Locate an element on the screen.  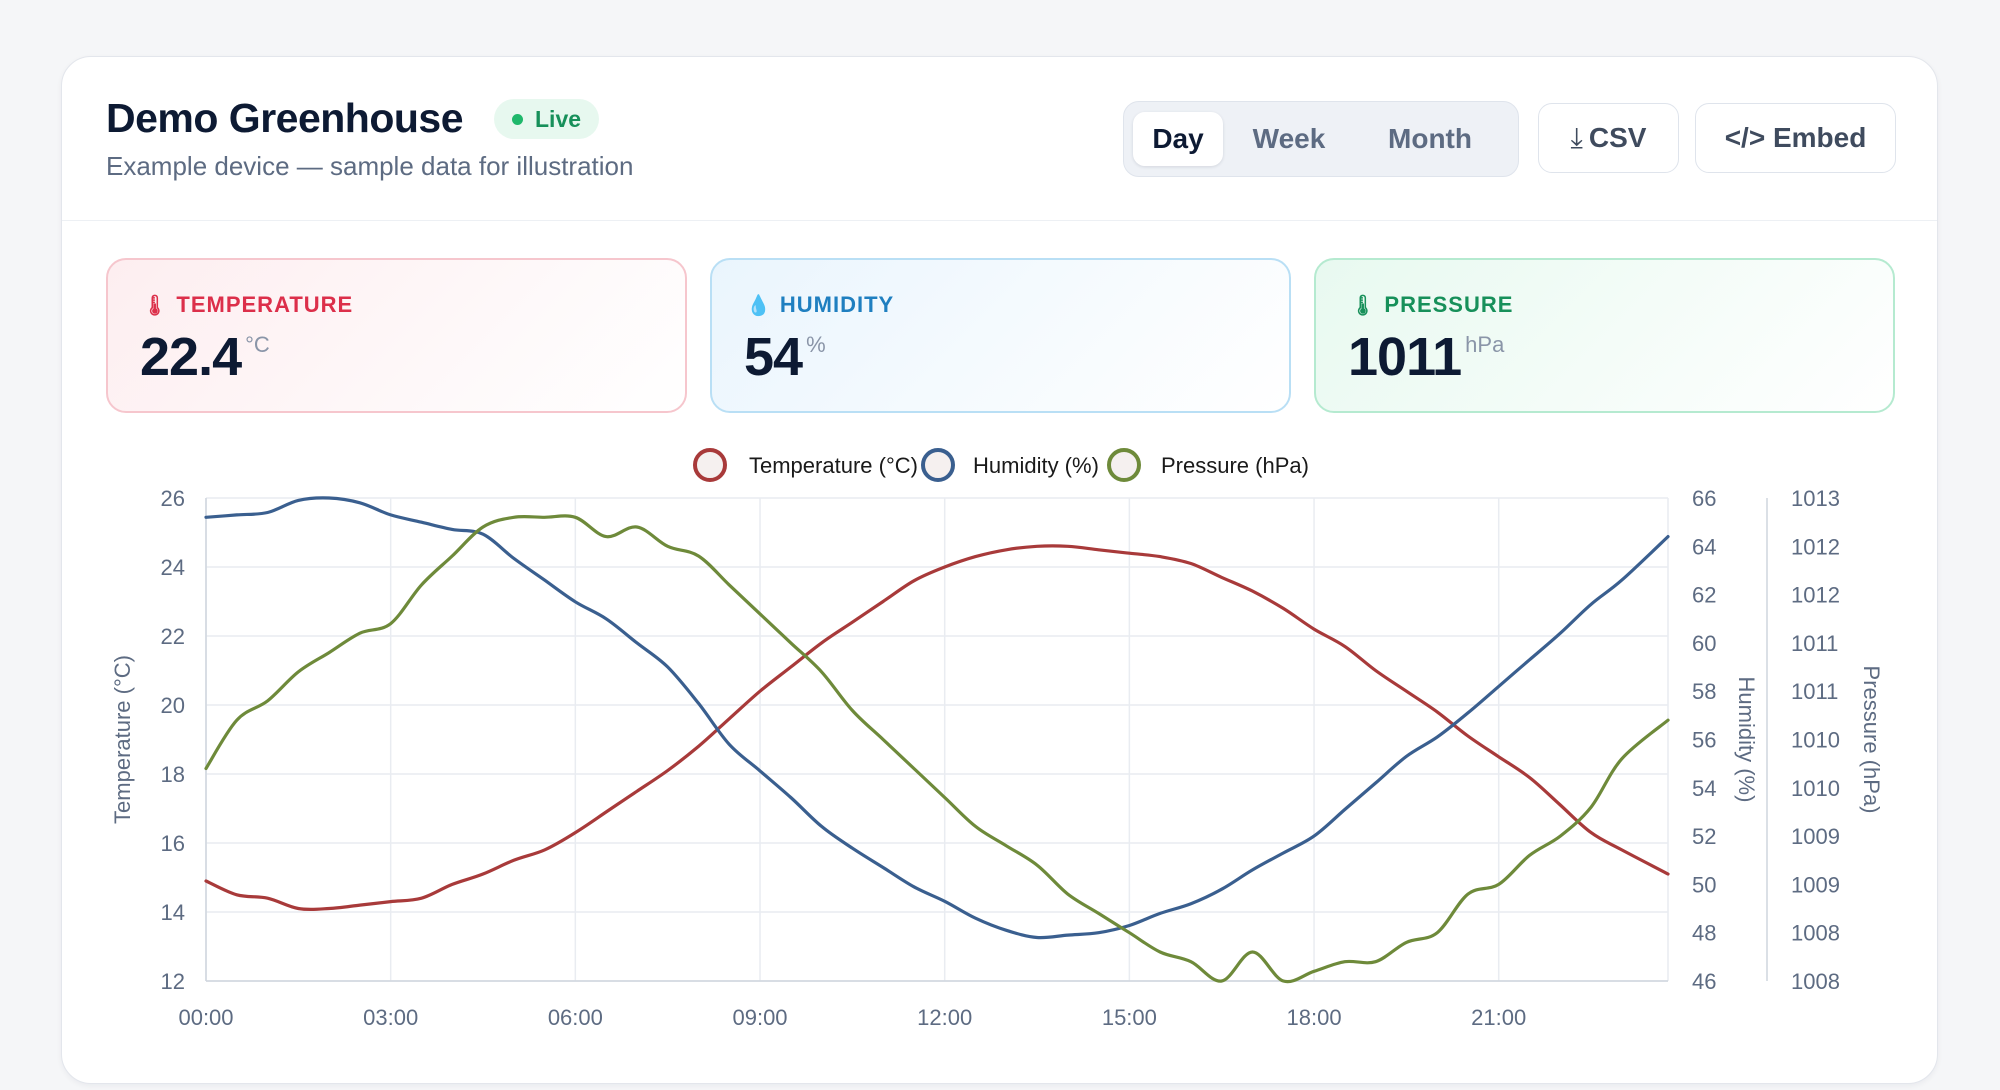
live-status-badge: Live is located at coordinates (547, 119).